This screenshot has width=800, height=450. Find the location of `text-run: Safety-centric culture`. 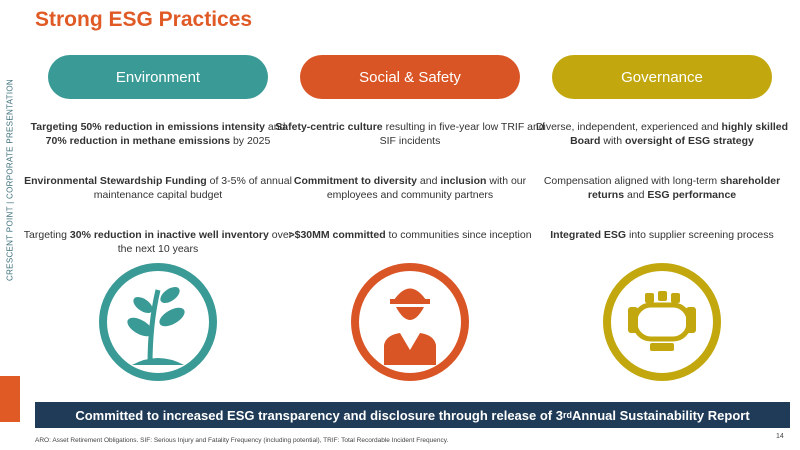

text-run: Safety-centric culture is located at coordinates (329, 127).